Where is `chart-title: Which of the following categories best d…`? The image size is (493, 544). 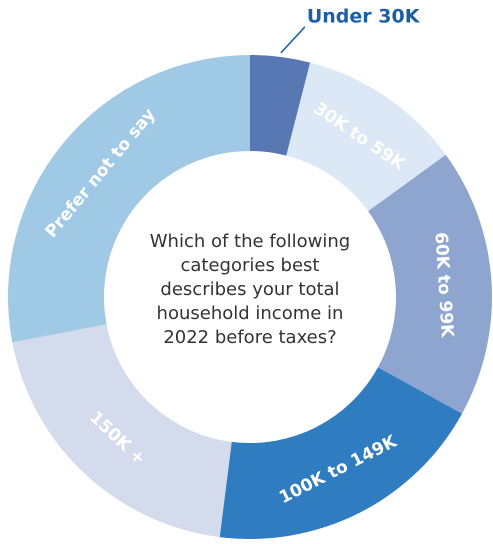 chart-title: Which of the following categories best d… is located at coordinates (250, 289).